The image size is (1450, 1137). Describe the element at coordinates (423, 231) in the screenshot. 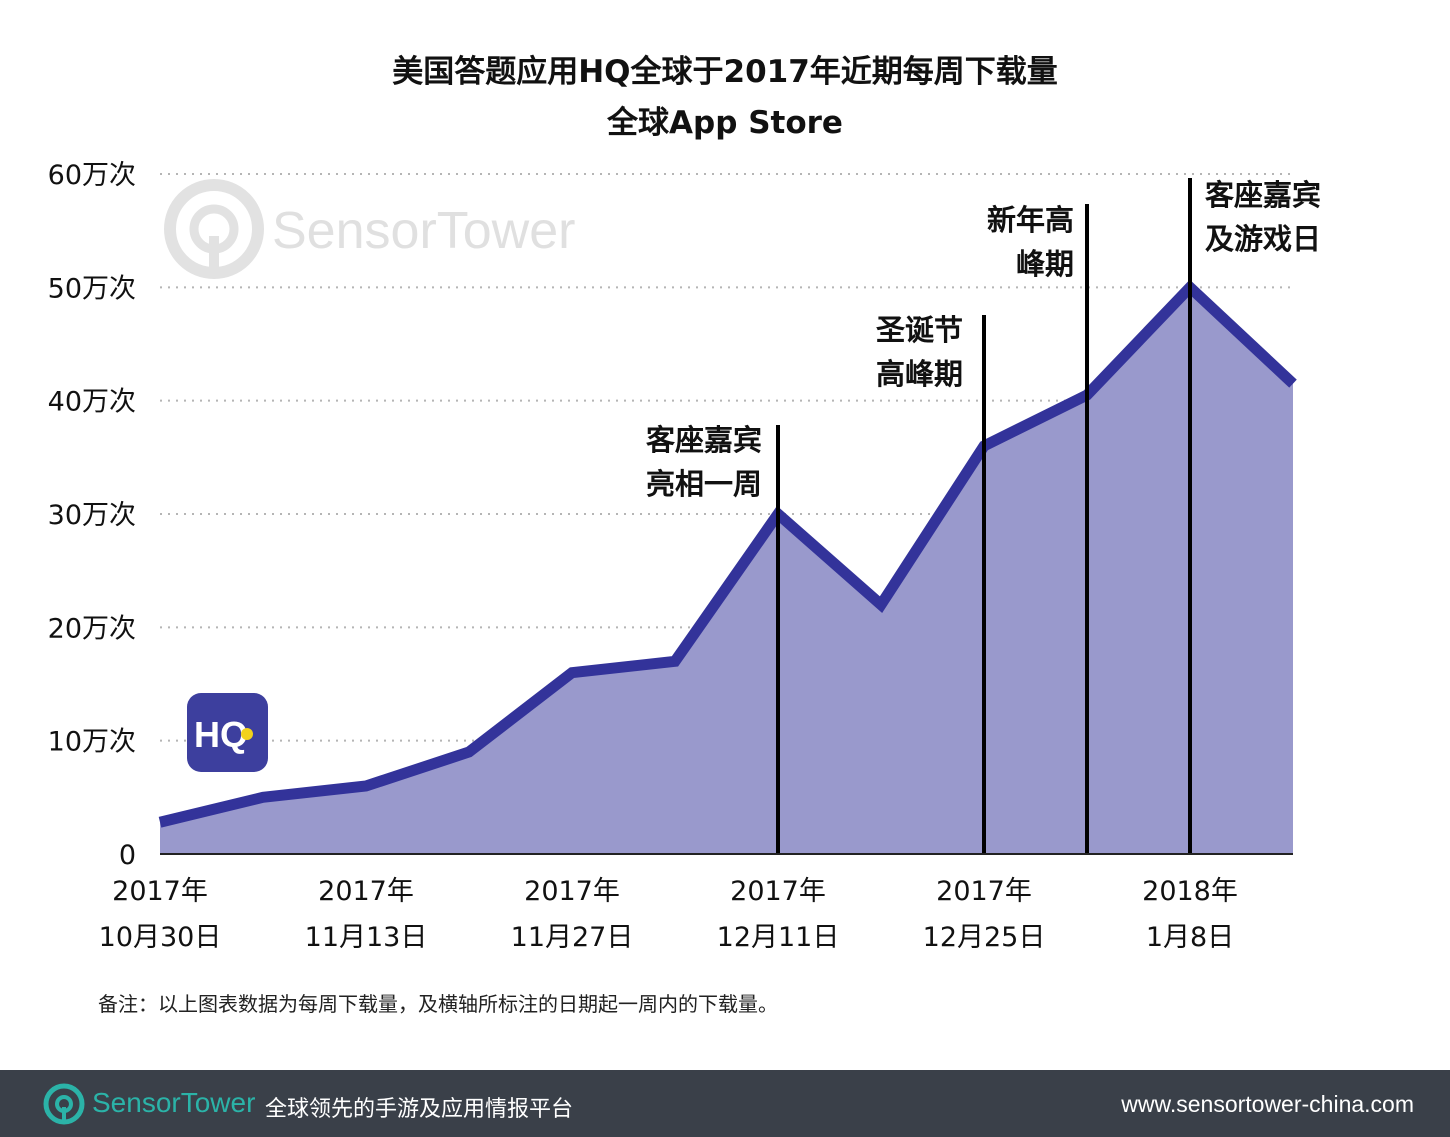

I see `watermark-text: SensorTower` at that location.